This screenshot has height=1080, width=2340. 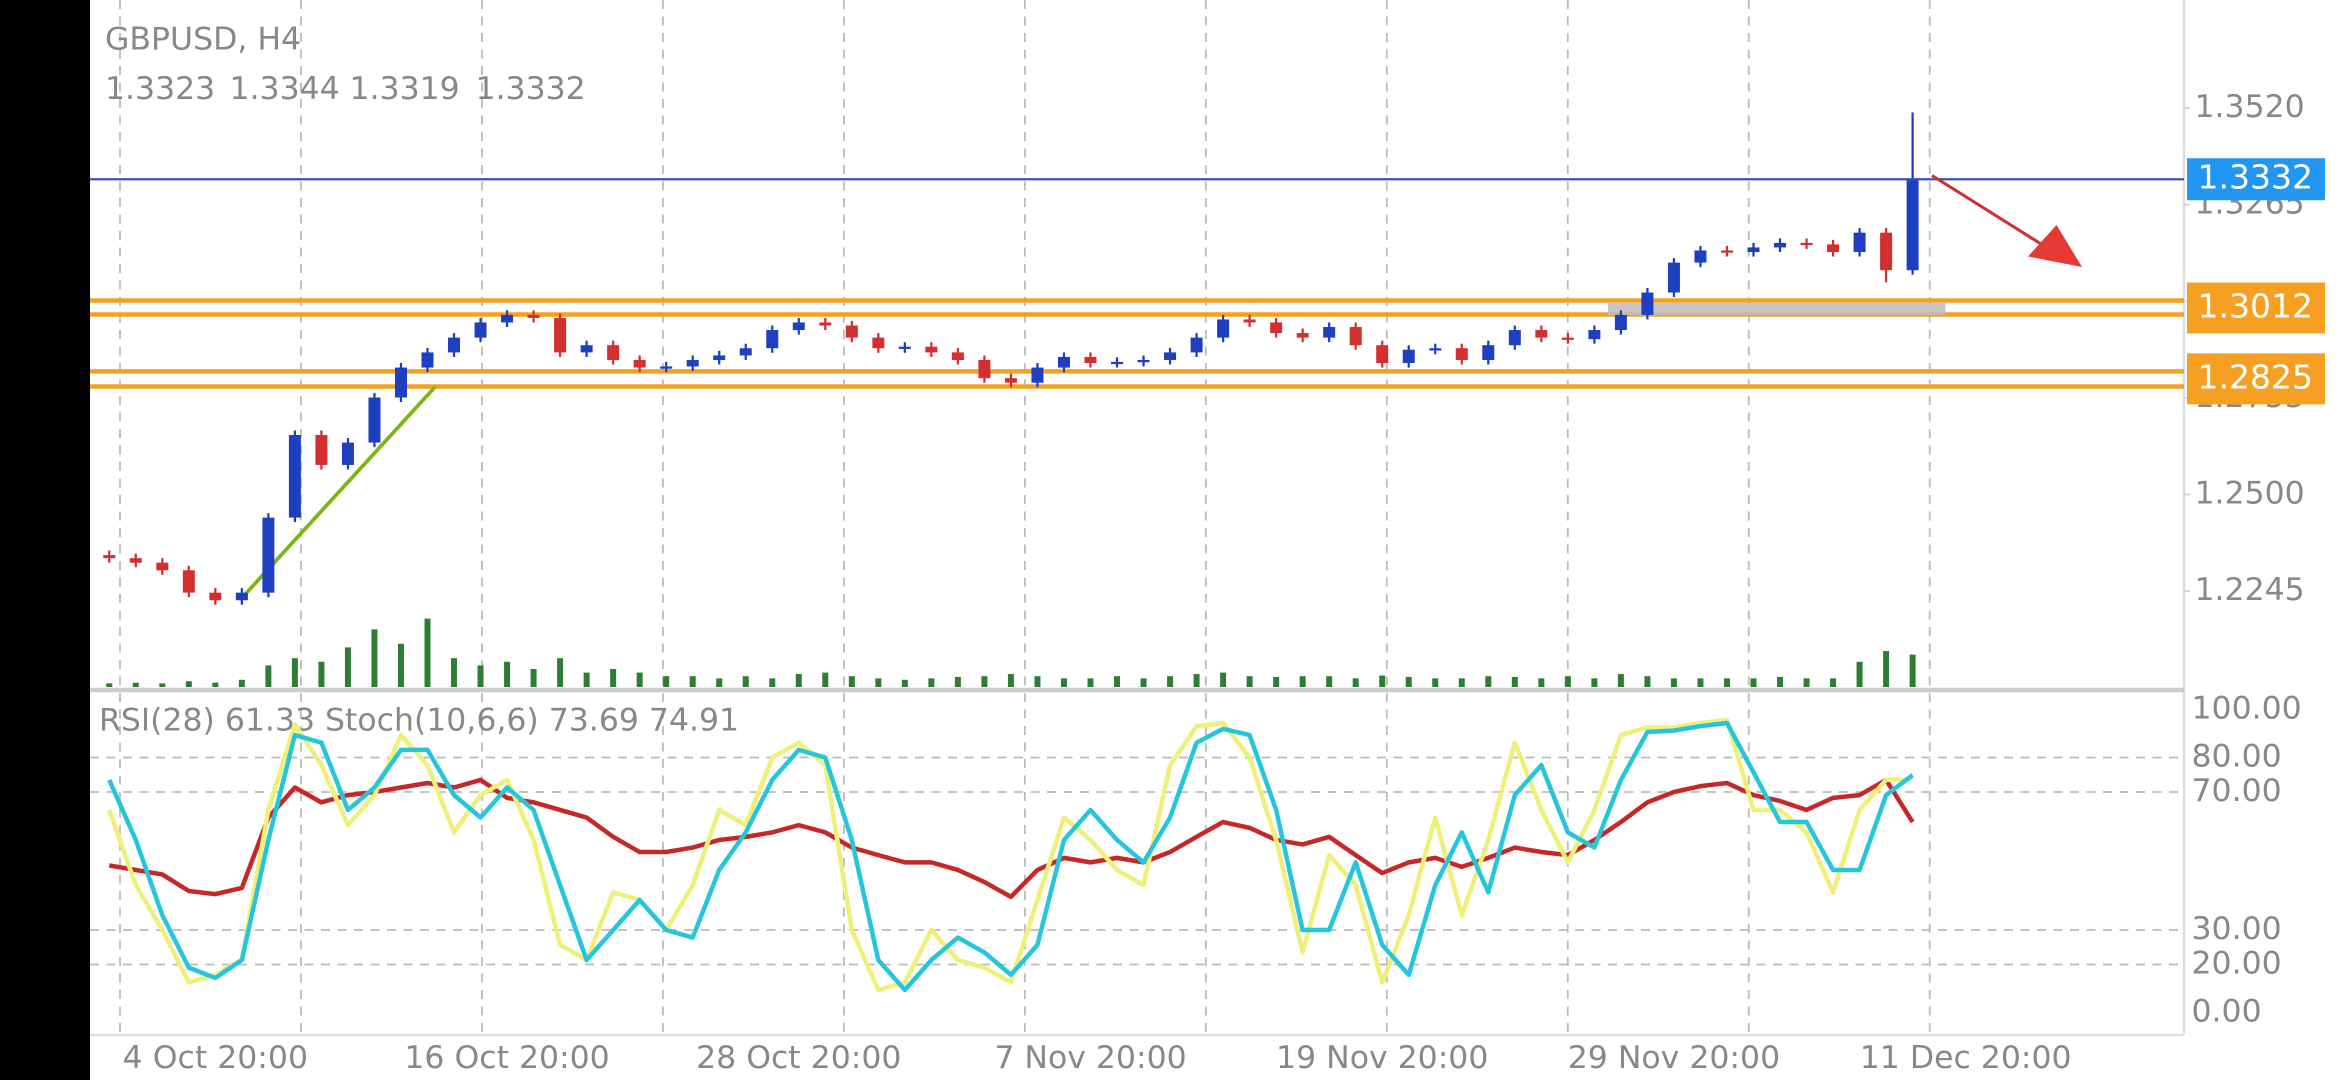 What do you see at coordinates (203, 40) in the screenshot?
I see `chart-title: GBPUSD, H4` at bounding box center [203, 40].